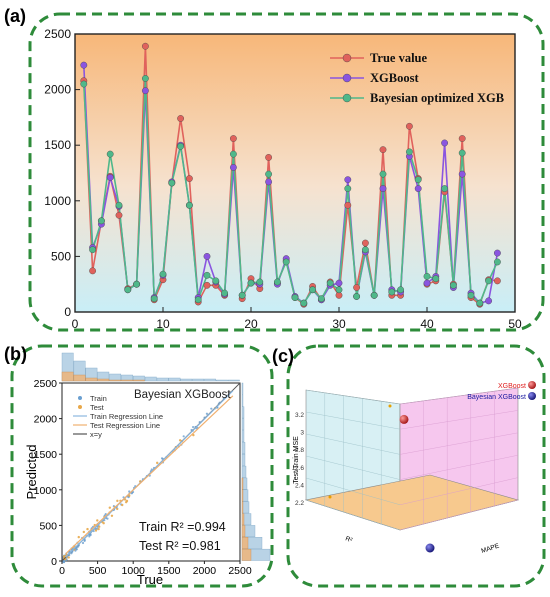  I want to click on legend-label: Test, so click(97, 407).